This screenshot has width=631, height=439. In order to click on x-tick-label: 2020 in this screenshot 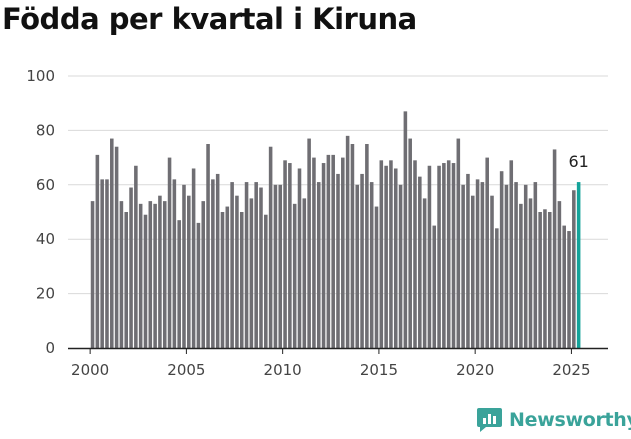, I will do `click(475, 370)`.